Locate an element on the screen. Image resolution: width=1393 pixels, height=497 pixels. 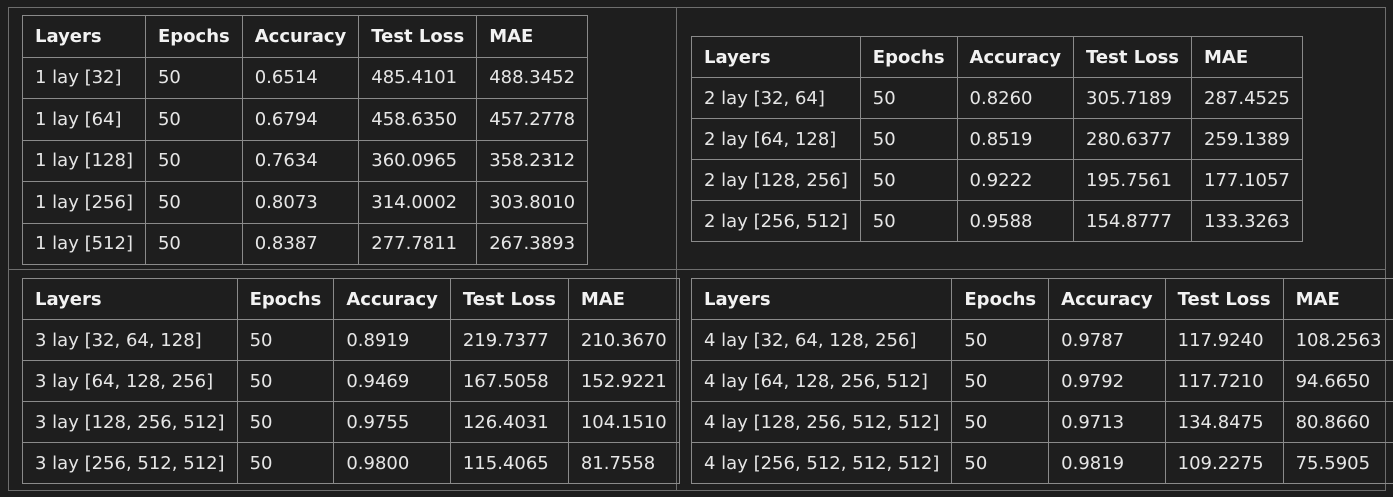
cell-layers: 2 lay [32, 64] is located at coordinates (776, 98).